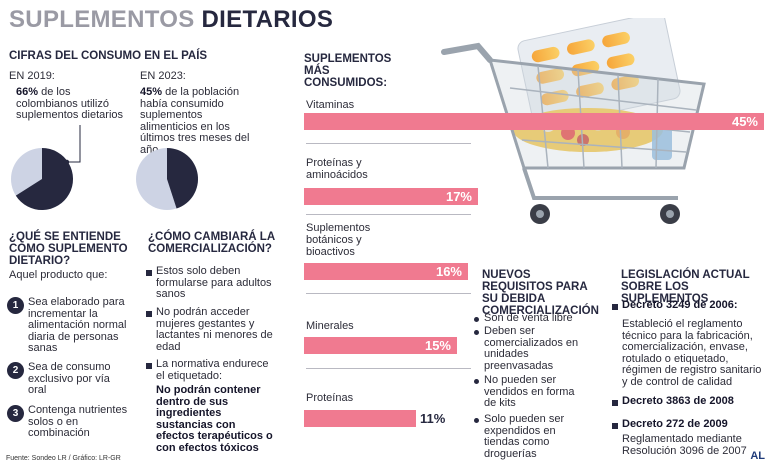 This screenshot has width=773, height=466. I want to click on title-part1: SUPLEMENTOS, so click(102, 19).